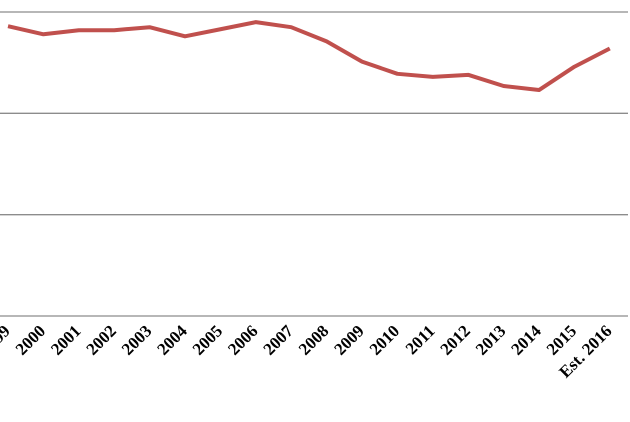 Image resolution: width=630 pixels, height=422 pixels. I want to click on x-tick-label: 1999, so click(7, 339).